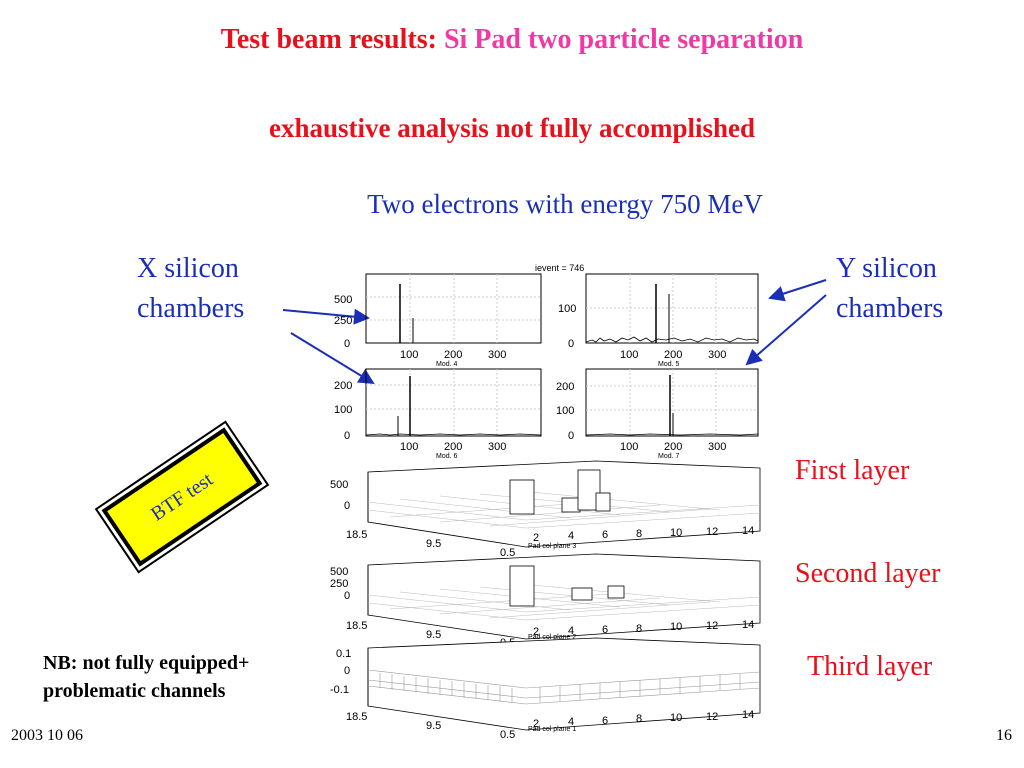 The width and height of the screenshot is (1024, 768). I want to click on y-silicon-label: Y silicon chambers, so click(889, 289).